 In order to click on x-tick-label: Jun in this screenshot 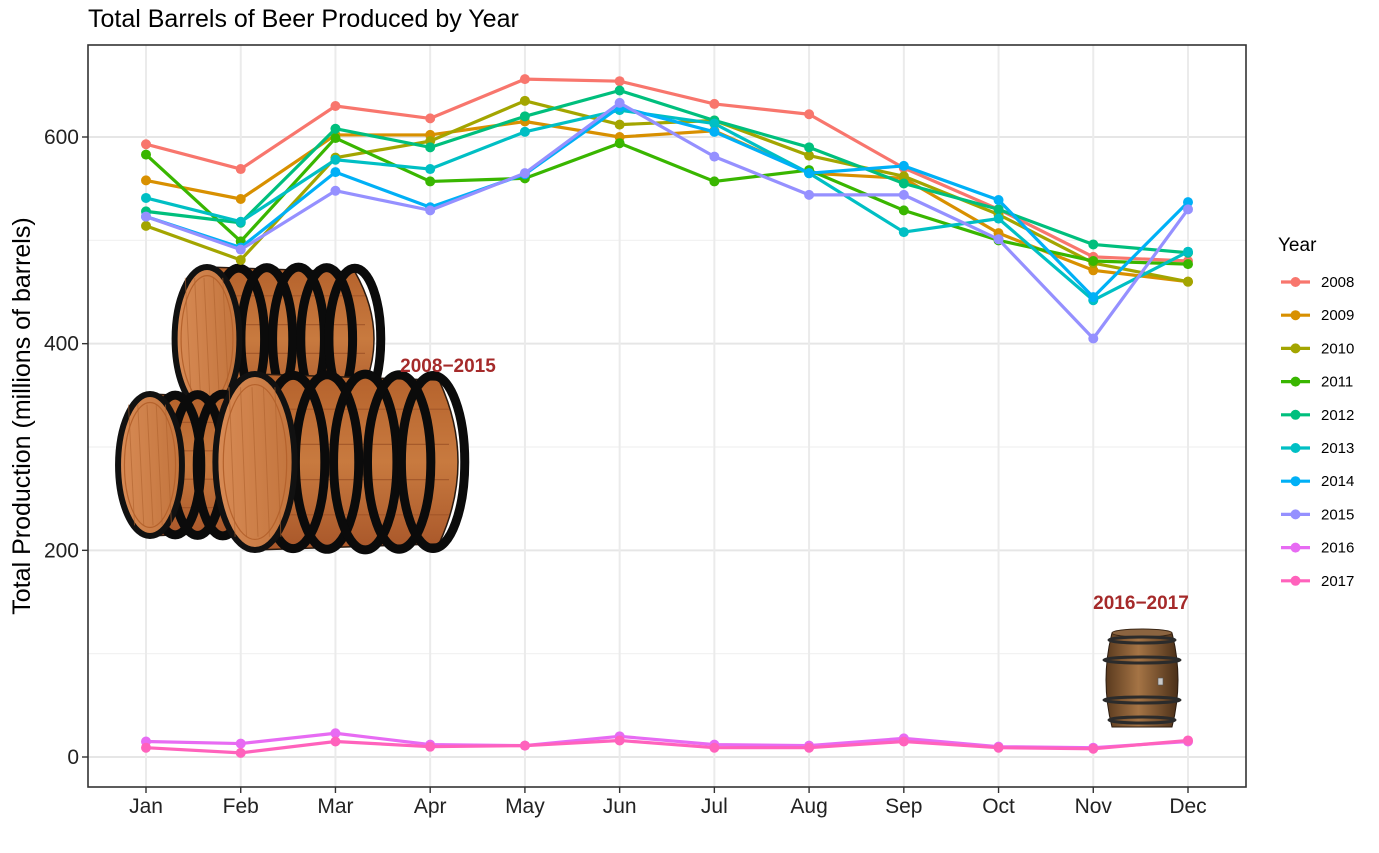, I will do `click(620, 806)`.